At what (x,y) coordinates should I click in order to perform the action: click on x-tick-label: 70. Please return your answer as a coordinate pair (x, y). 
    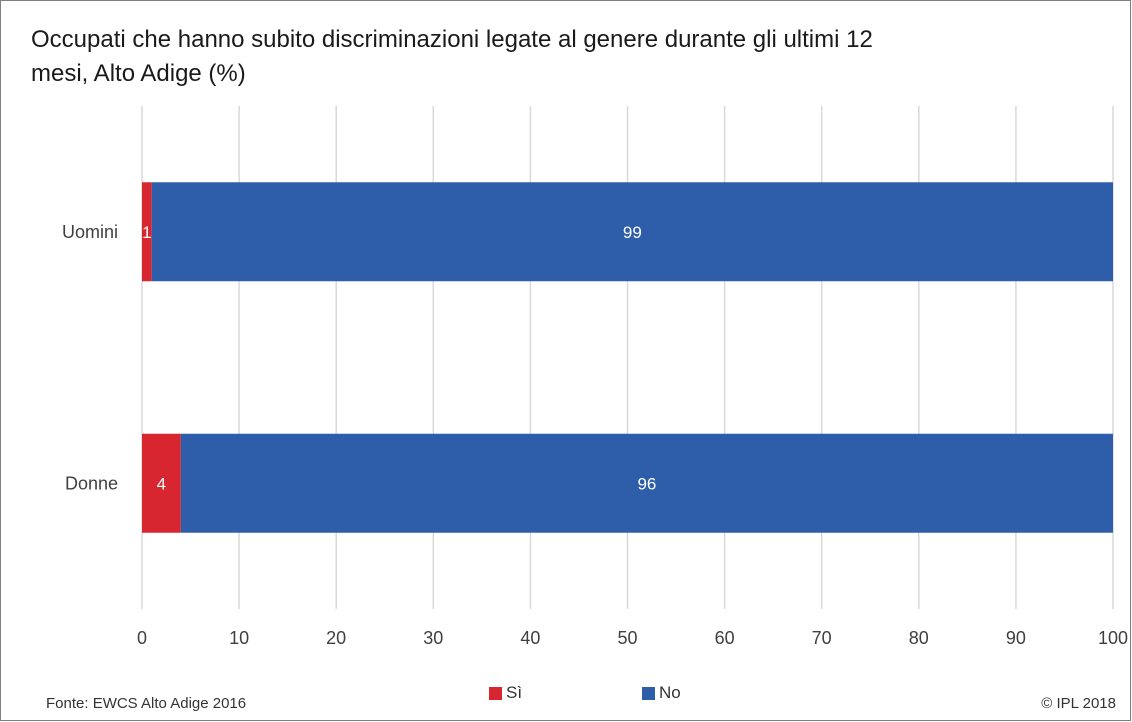
    Looking at the image, I should click on (822, 638).